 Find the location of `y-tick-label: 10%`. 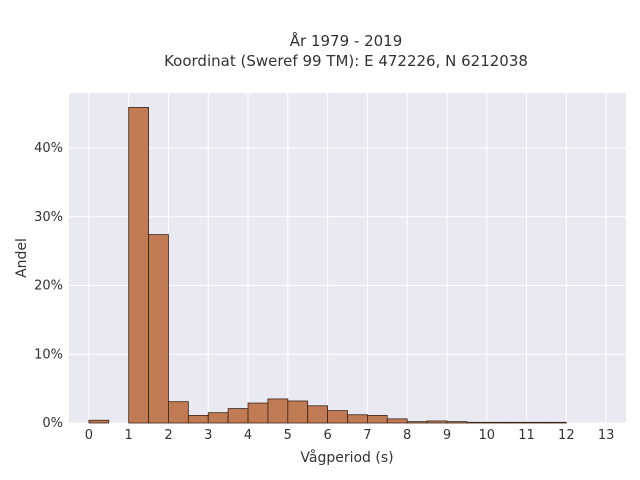

y-tick-label: 10% is located at coordinates (48, 354).